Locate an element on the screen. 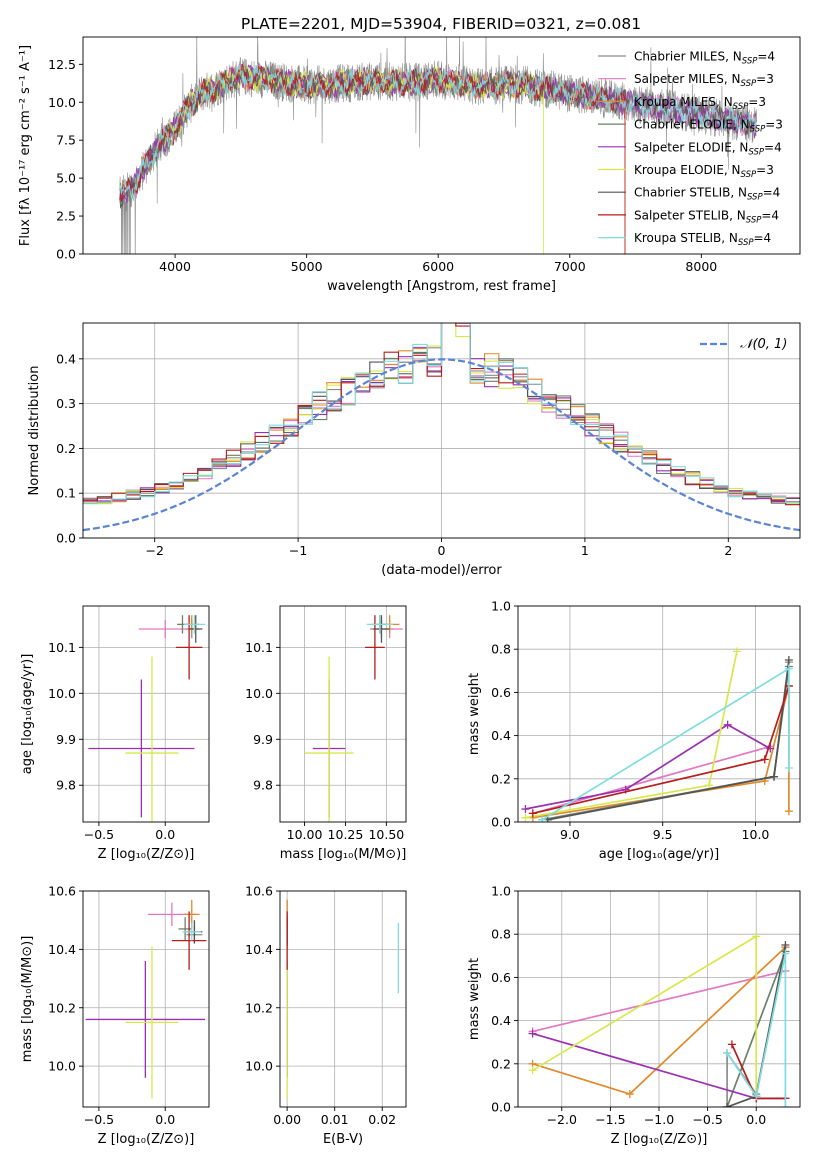  legend-model-name: Salpeter MILES, is located at coordinates (683, 79).